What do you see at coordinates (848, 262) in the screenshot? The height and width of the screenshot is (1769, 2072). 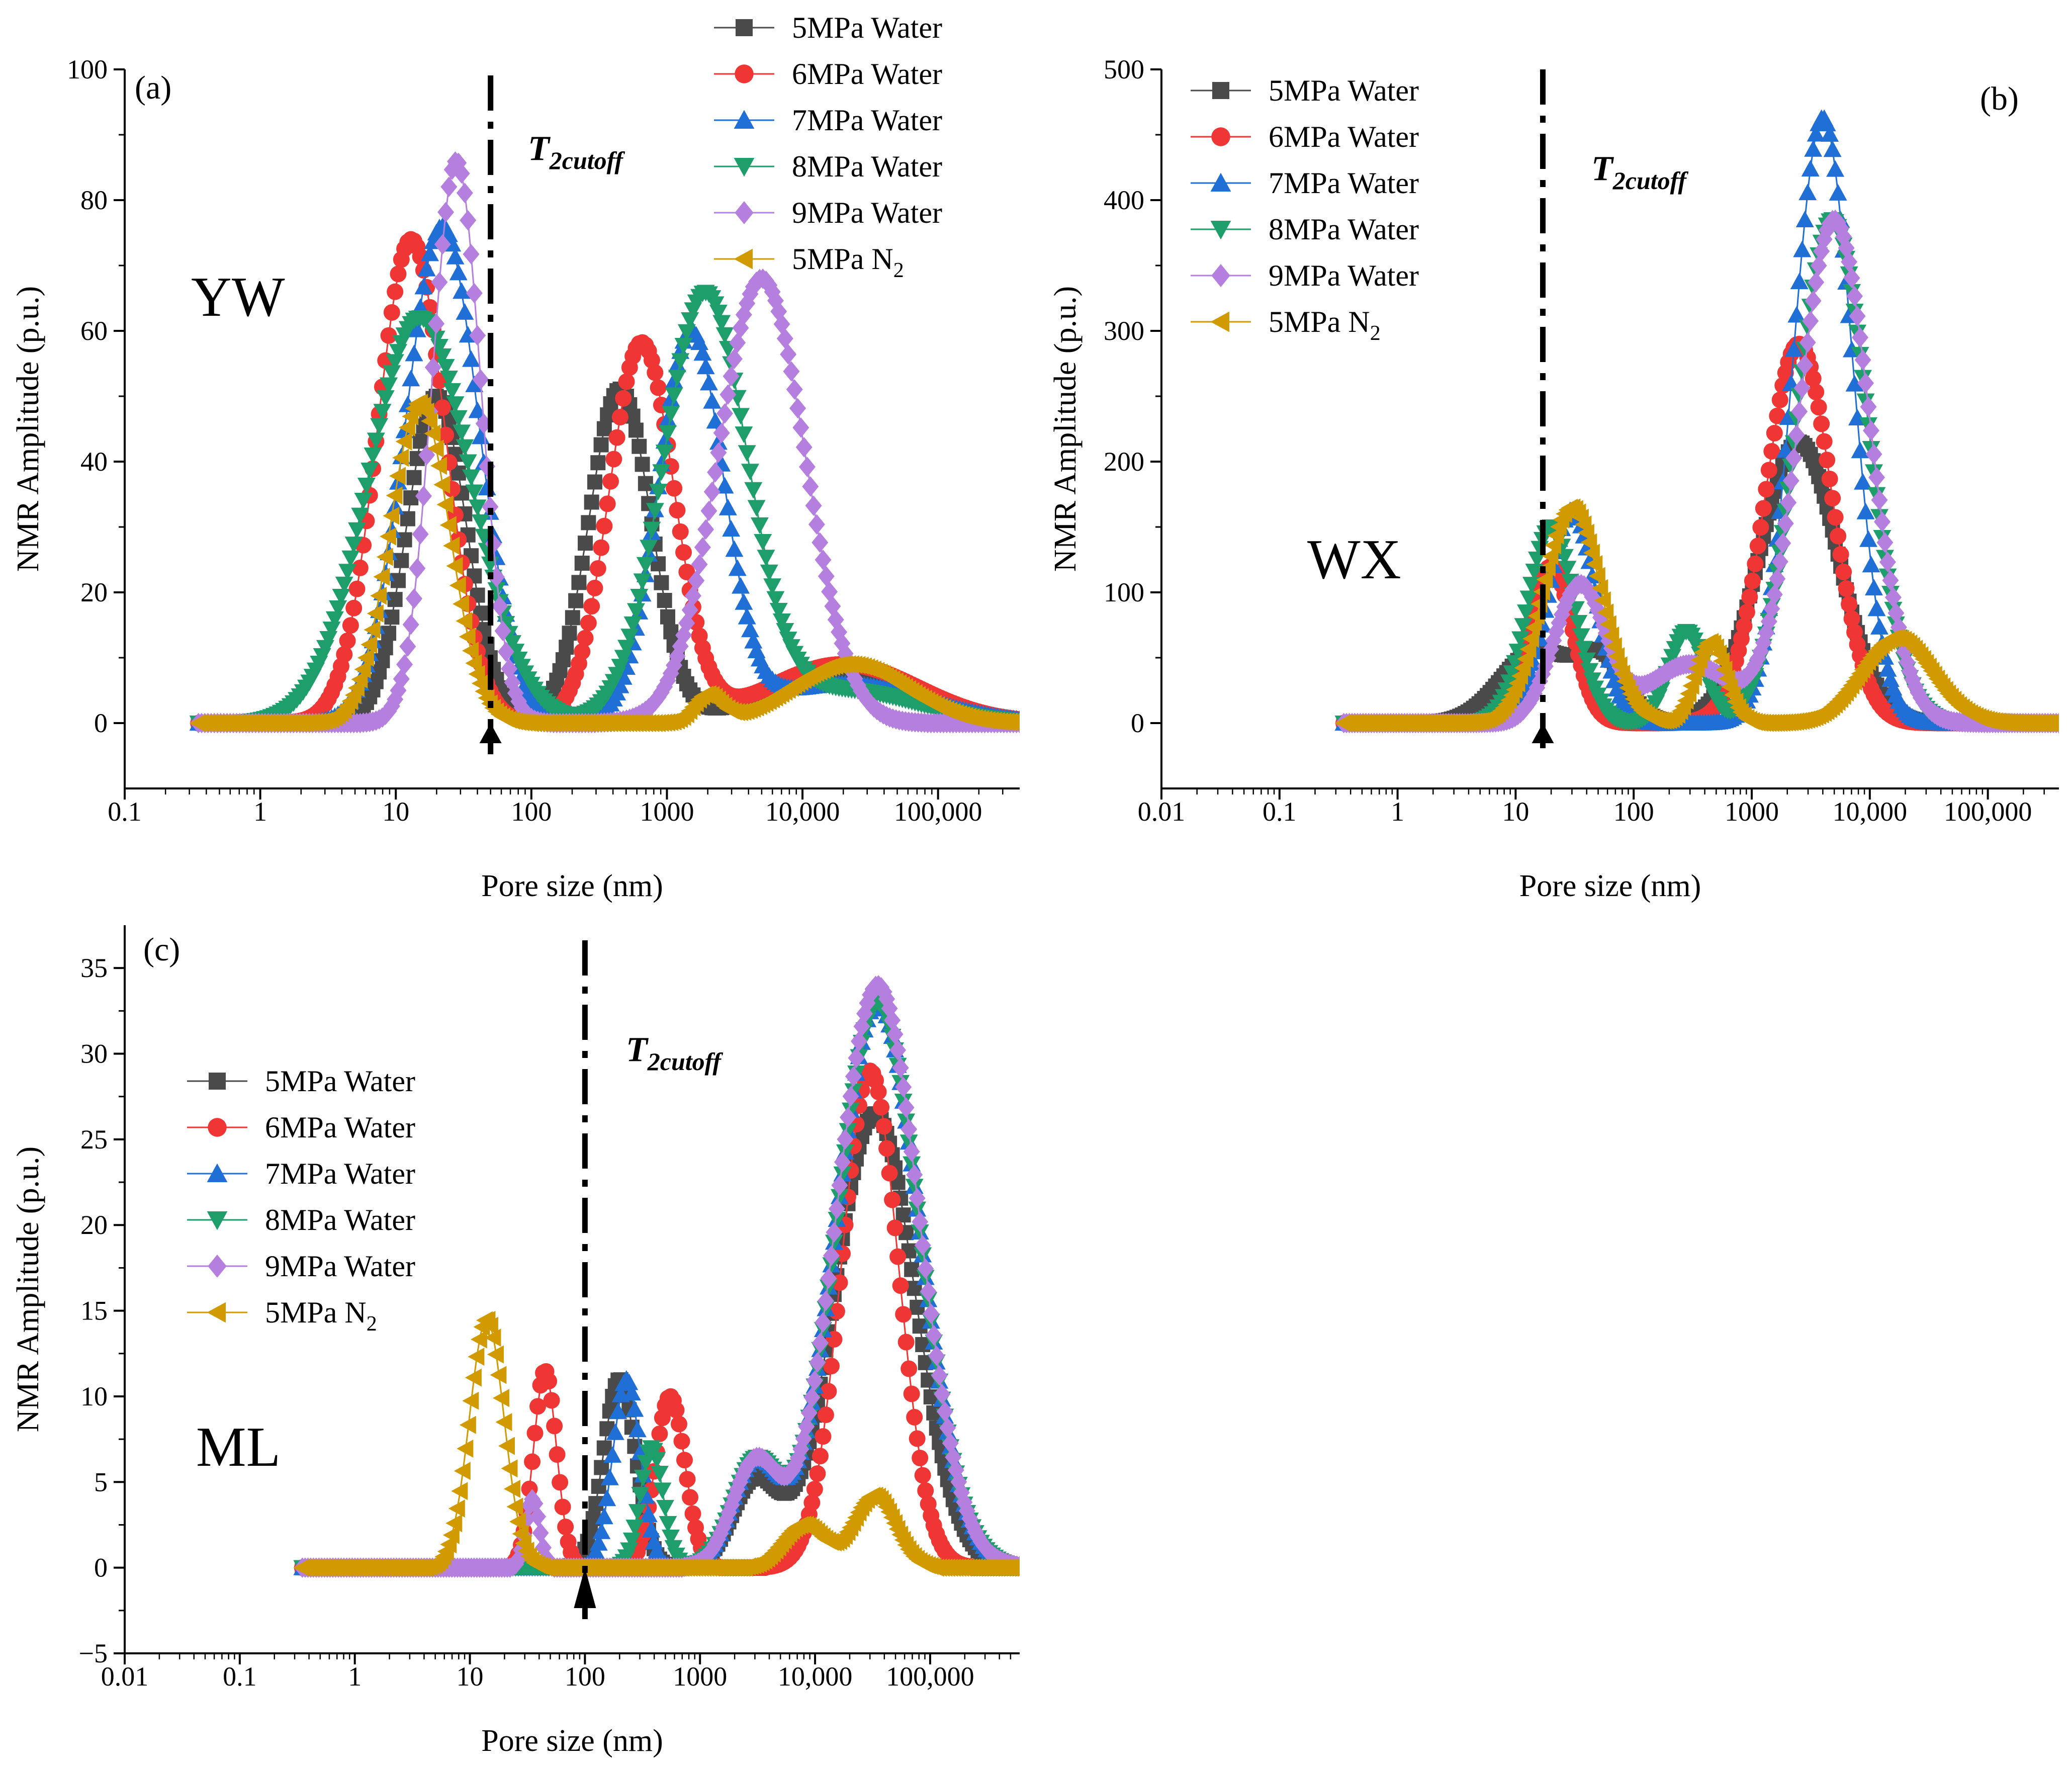 I see `legend-label-5mpa-n2: 5MPa N2` at bounding box center [848, 262].